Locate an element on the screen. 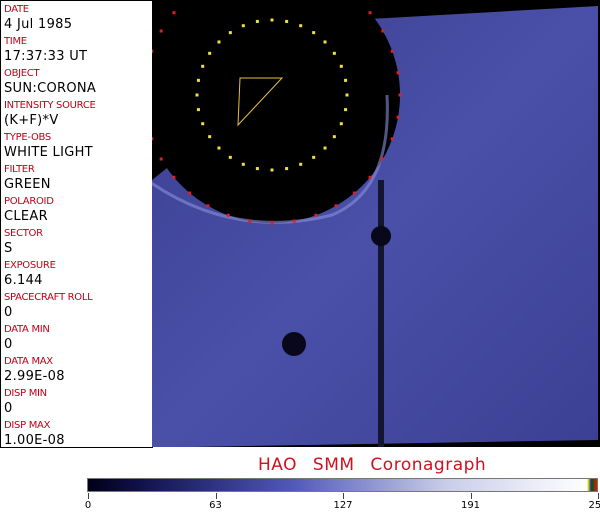  field-value: (K+F)*V is located at coordinates (31, 120).